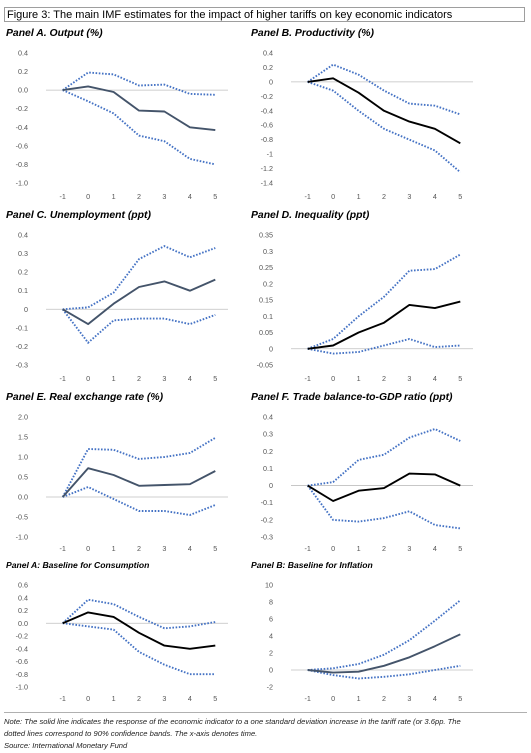 The height and width of the screenshot is (753, 531). What do you see at coordinates (114, 698) in the screenshot?
I see `panel-g-xtick-label: 1` at bounding box center [114, 698].